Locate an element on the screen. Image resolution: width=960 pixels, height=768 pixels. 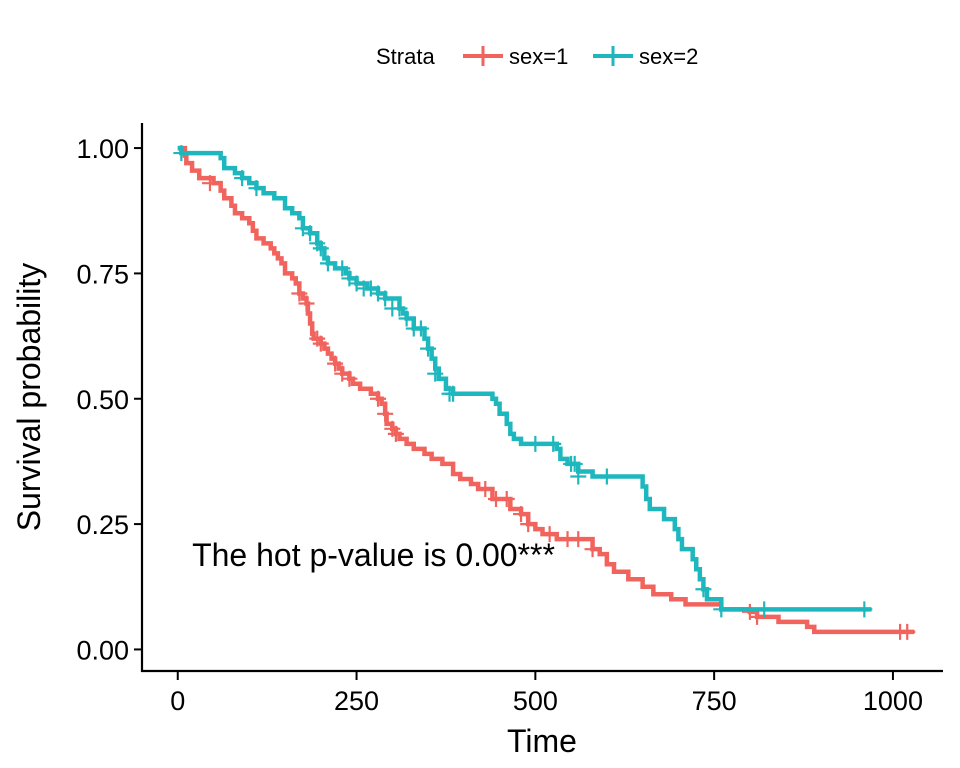
y-tick-label: 0.75 is located at coordinates (102, 274).